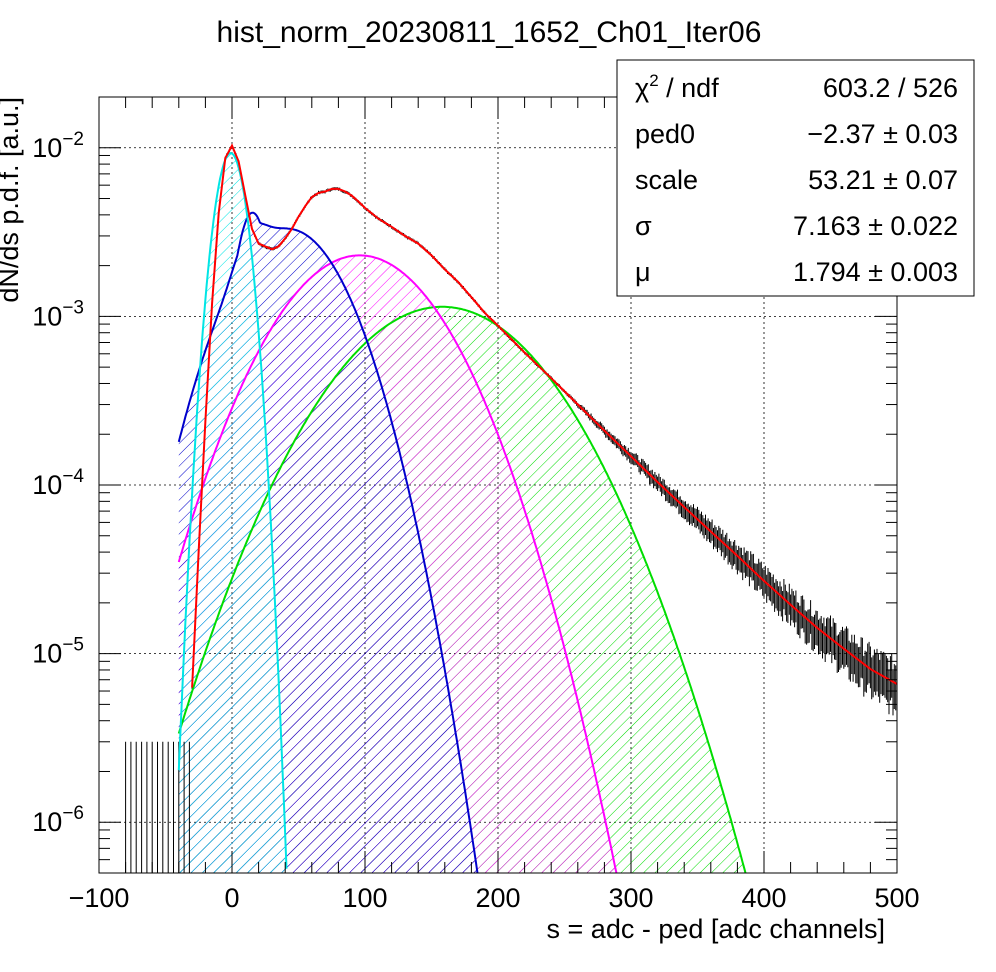 This screenshot has width=996, height=972. What do you see at coordinates (643, 272) in the screenshot?
I see `stats-label: μ` at bounding box center [643, 272].